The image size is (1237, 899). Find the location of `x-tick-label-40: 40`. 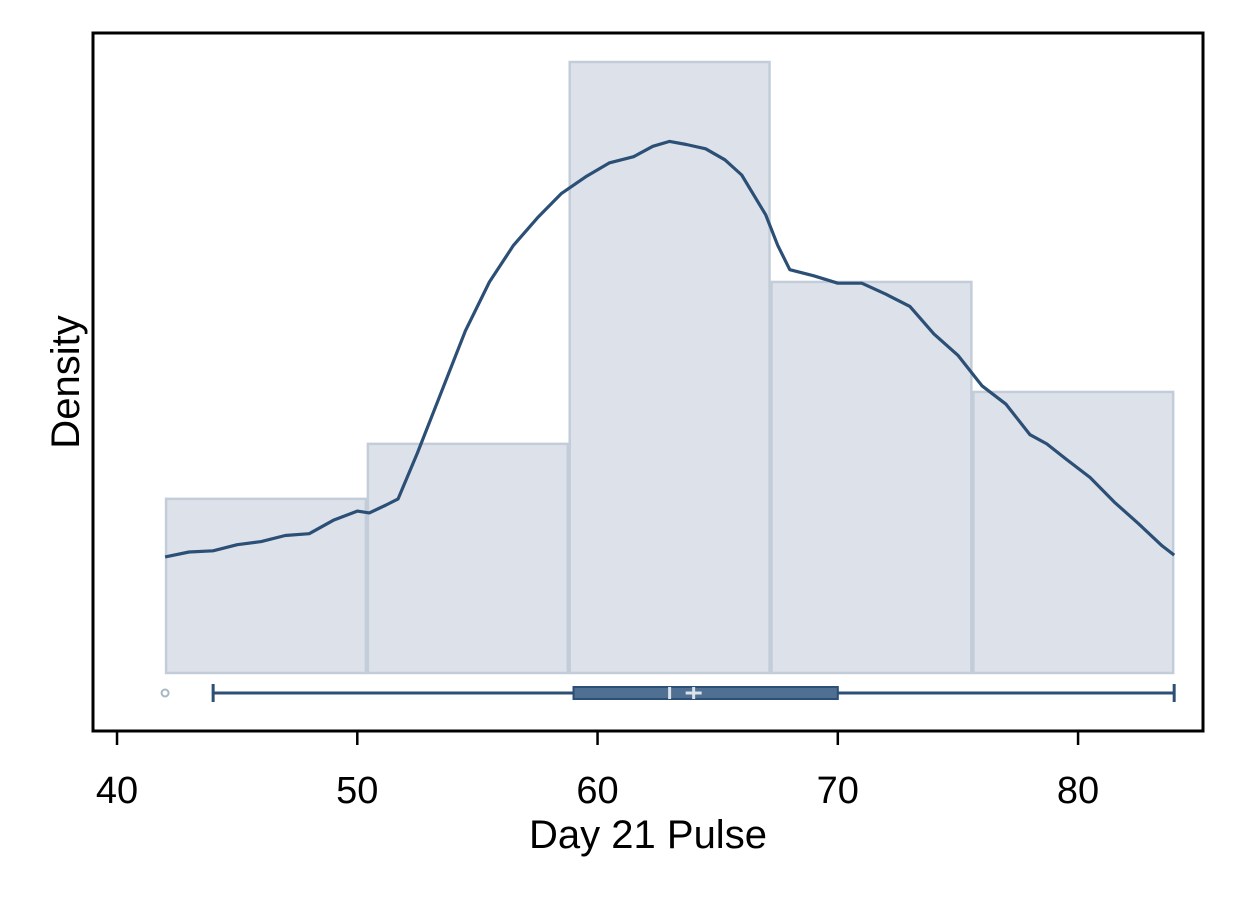

x-tick-label-40: 40 is located at coordinates (117, 791).